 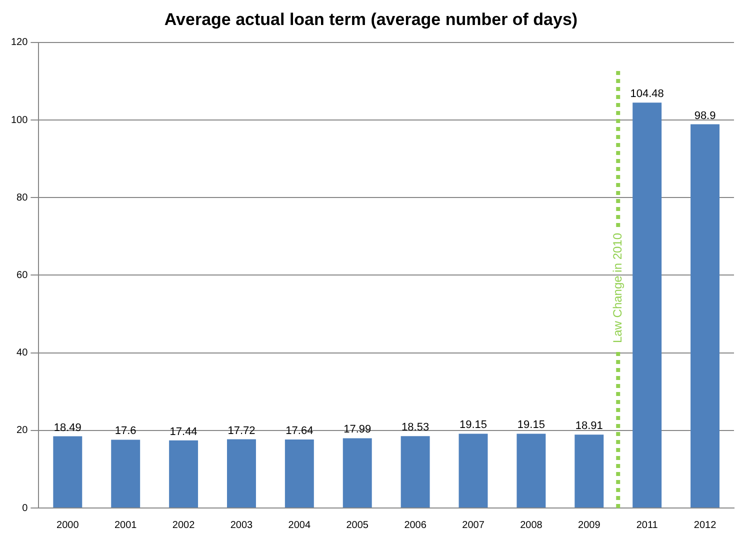 What do you see at coordinates (22, 353) in the screenshot?
I see `y-tick-label: 40` at bounding box center [22, 353].